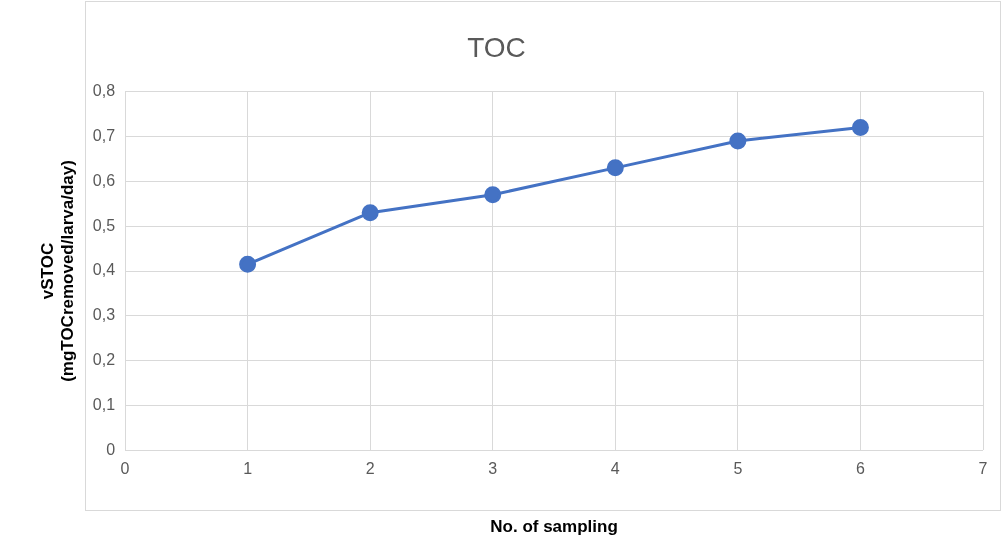 Image resolution: width=1003 pixels, height=542 pixels. Describe the element at coordinates (983, 469) in the screenshot. I see `x-tick-label: 7` at that location.